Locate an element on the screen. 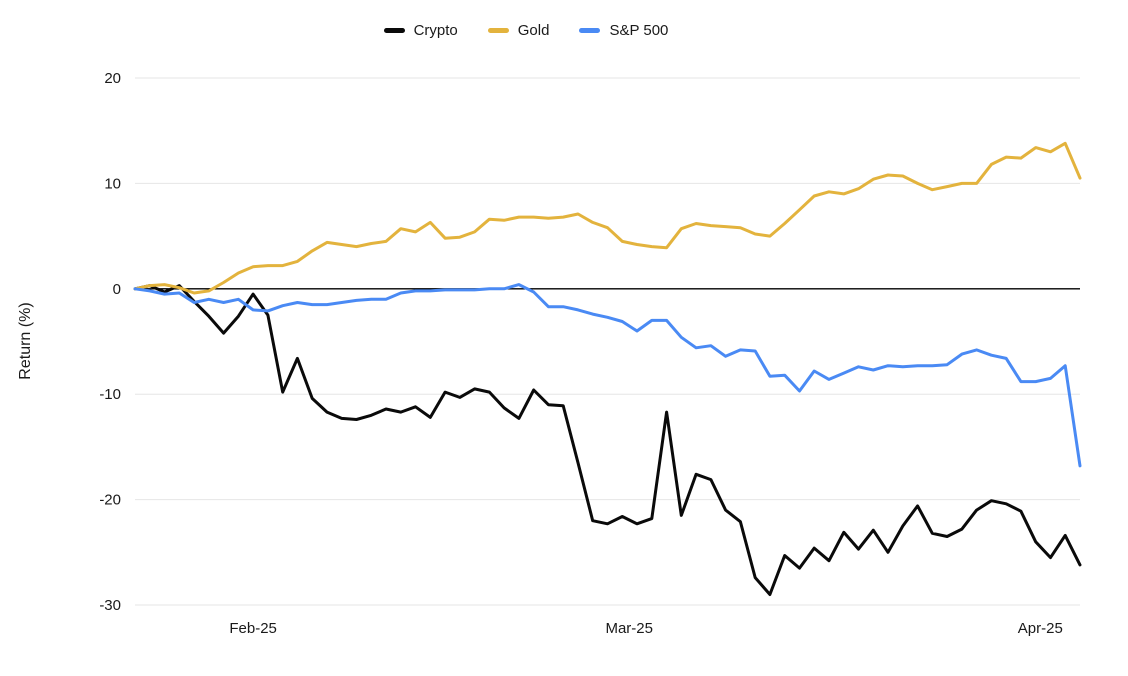 This screenshot has width=1128, height=676. x-tick-label: Feb-25 is located at coordinates (253, 628).